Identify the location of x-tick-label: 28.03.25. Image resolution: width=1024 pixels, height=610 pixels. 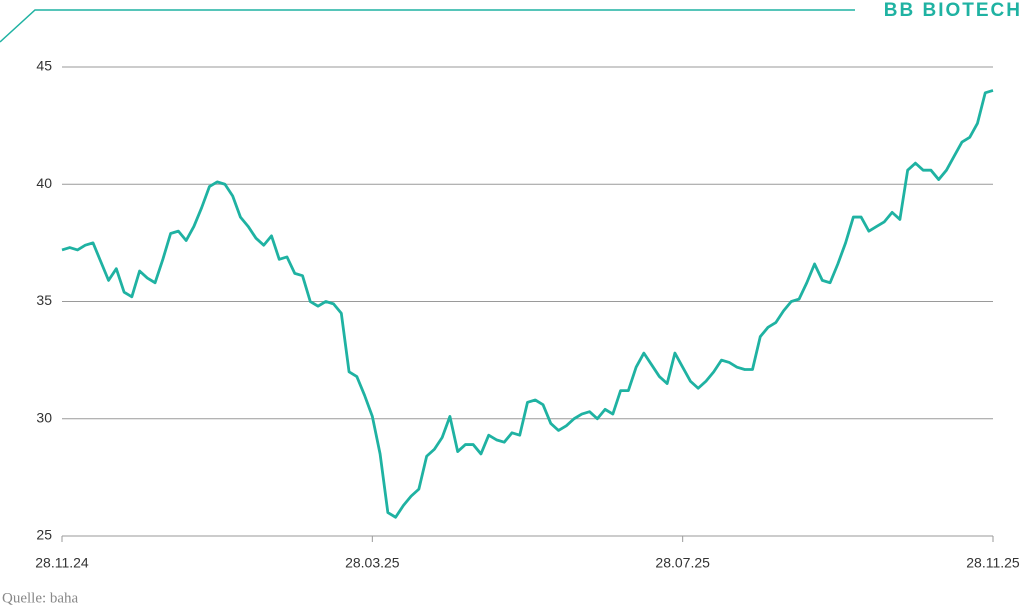
(372, 563).